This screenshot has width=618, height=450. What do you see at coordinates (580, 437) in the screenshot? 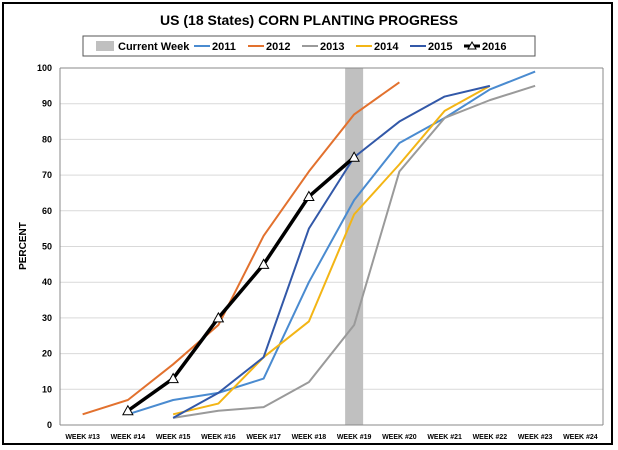
I see `x-tick-label: WEEK #24` at bounding box center [580, 437].